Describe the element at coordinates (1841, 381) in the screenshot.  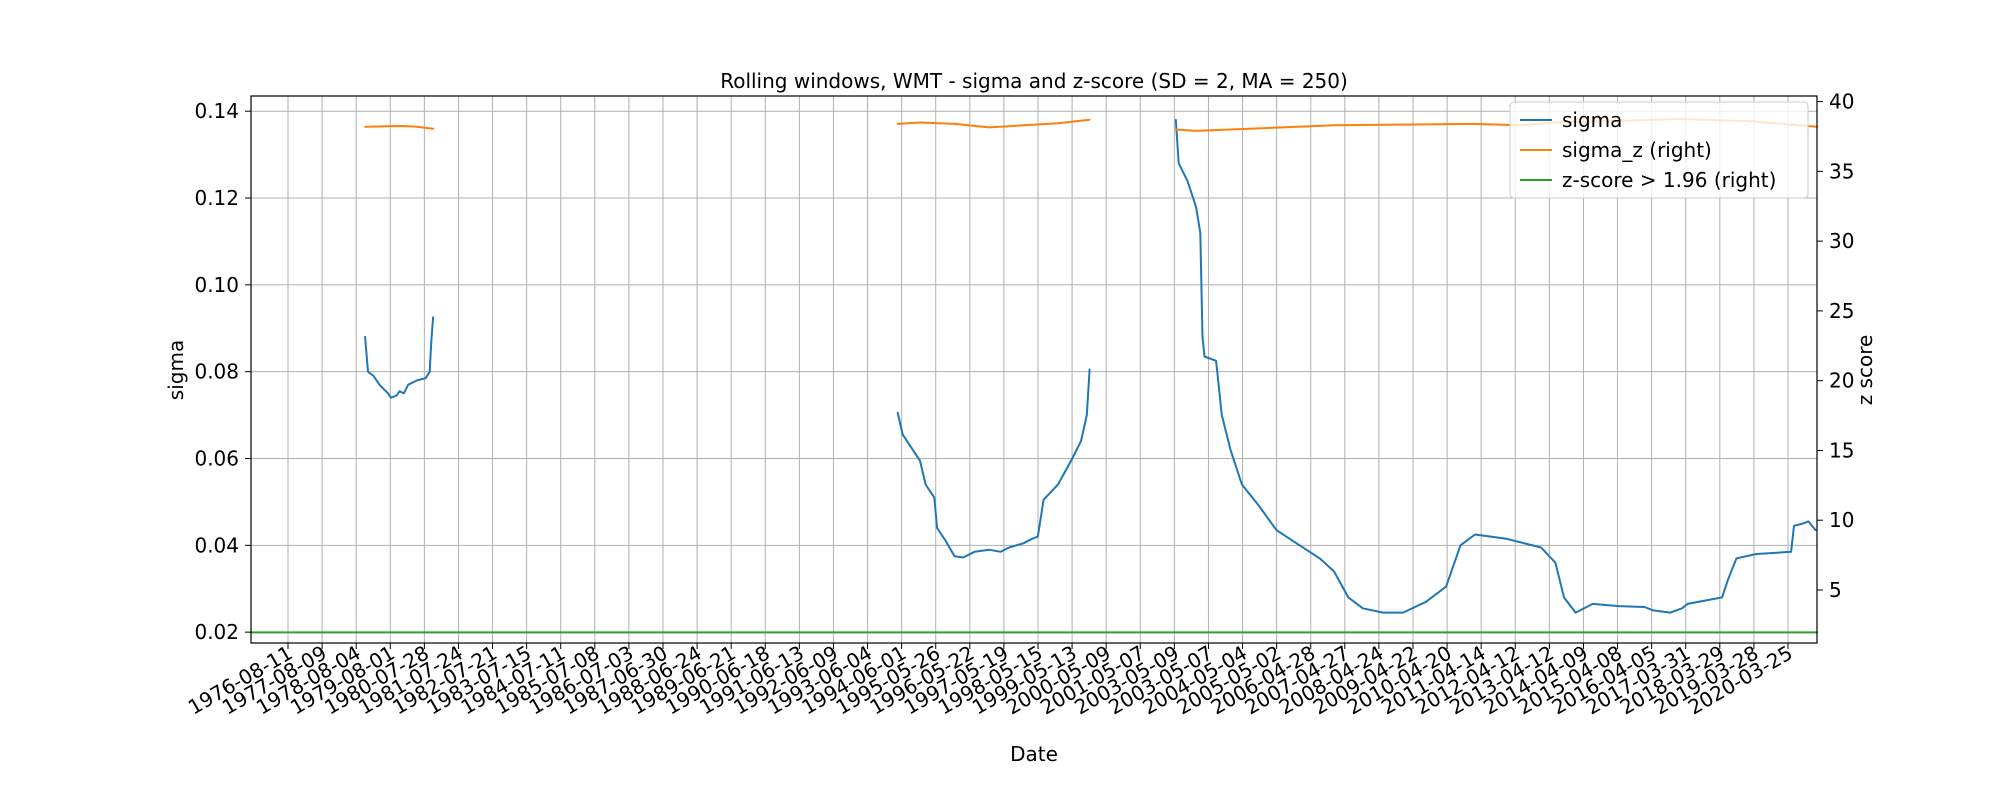
I see `y-tick-label-right: 20` at that location.